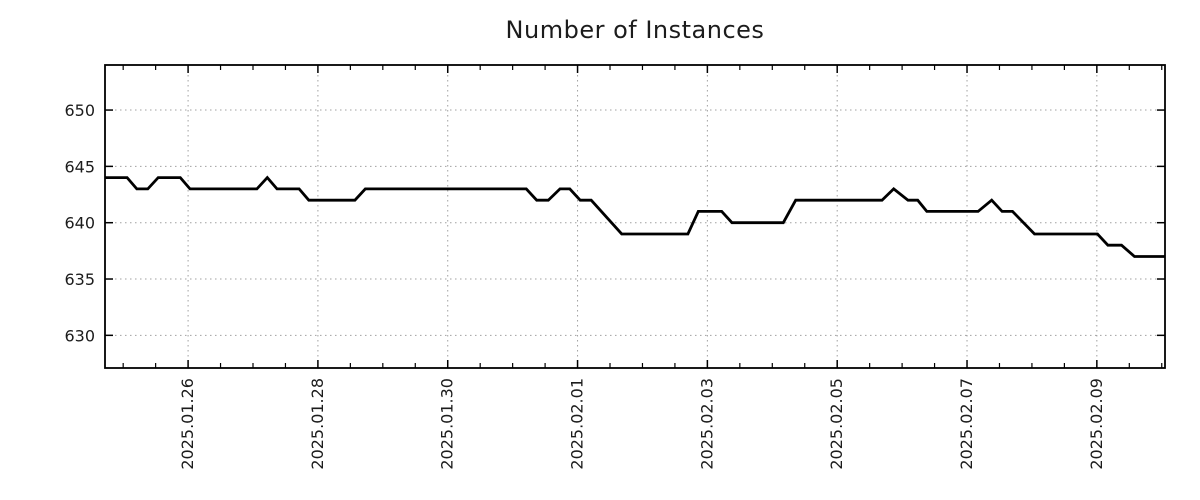 This screenshot has width=1200, height=500. I want to click on y-tick-label: 630, so click(79, 335).